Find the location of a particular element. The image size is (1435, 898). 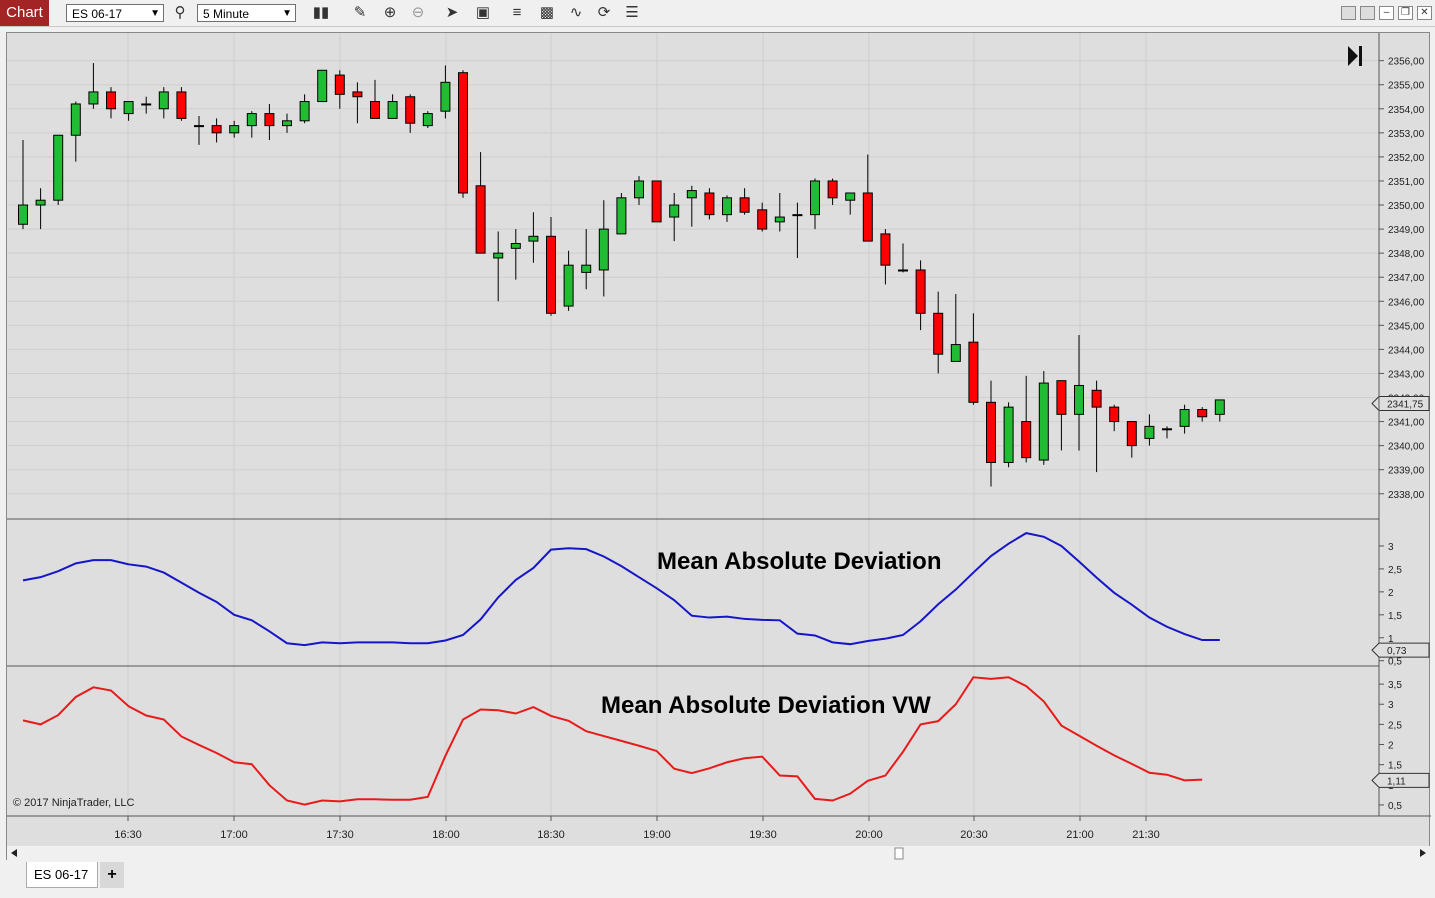

scroll-thumb is located at coordinates (899, 853).